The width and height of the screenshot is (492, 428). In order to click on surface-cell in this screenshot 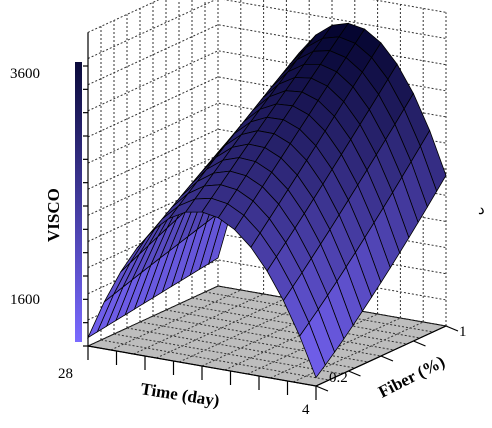, I will do `click(312, 350)`.